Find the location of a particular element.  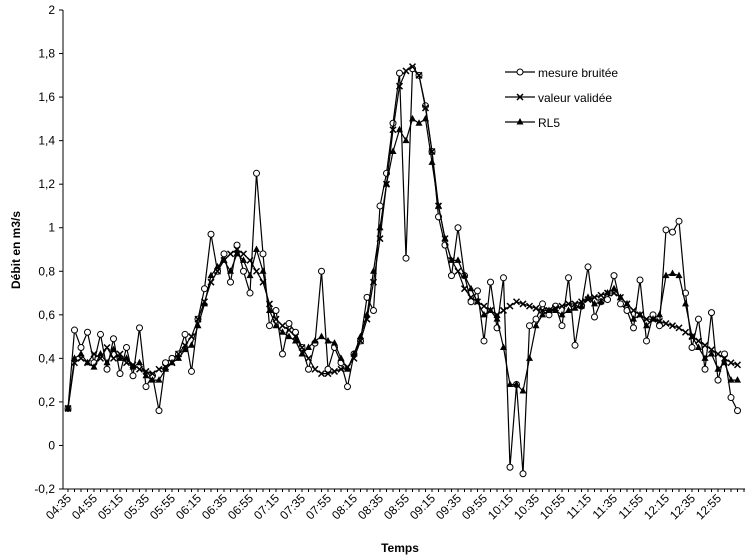

x-tick-label: 11:15 is located at coordinates (579, 506).